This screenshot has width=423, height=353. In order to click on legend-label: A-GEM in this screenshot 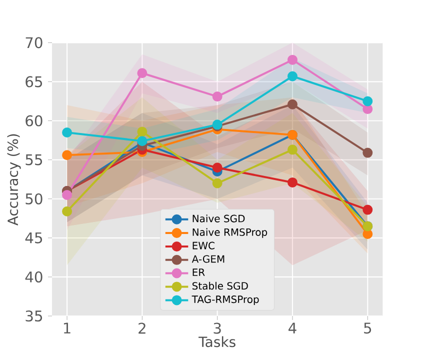, I will do `click(208, 259)`.